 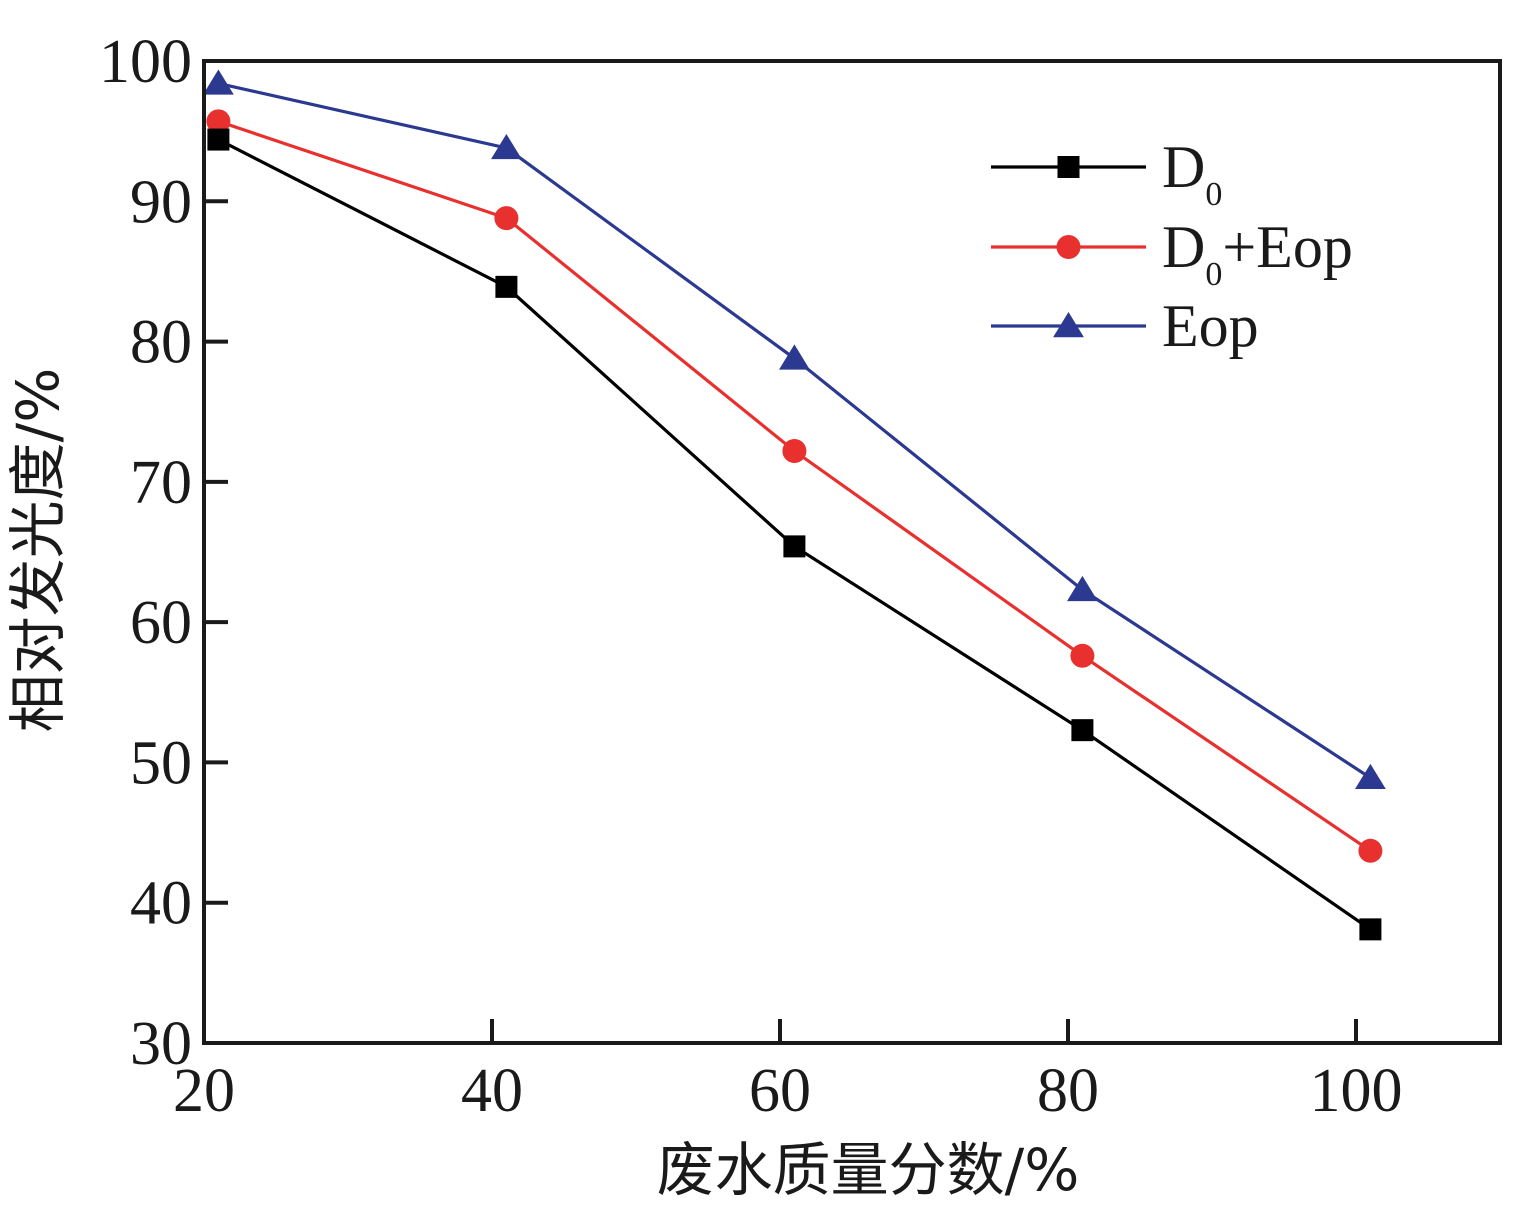 What do you see at coordinates (161, 343) in the screenshot?
I see `y-tick-label: 80` at bounding box center [161, 343].